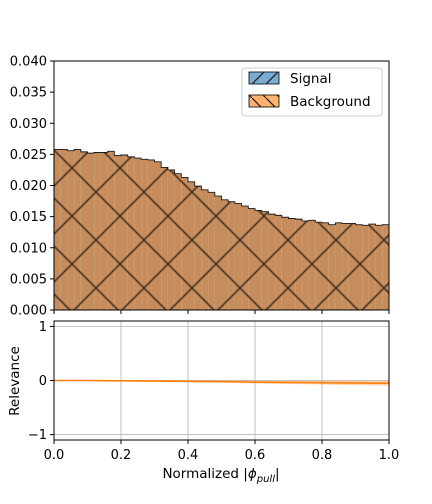  Describe the element at coordinates (121, 455) in the screenshot. I see `relevance-x-tick-label-1: 0.2` at that location.